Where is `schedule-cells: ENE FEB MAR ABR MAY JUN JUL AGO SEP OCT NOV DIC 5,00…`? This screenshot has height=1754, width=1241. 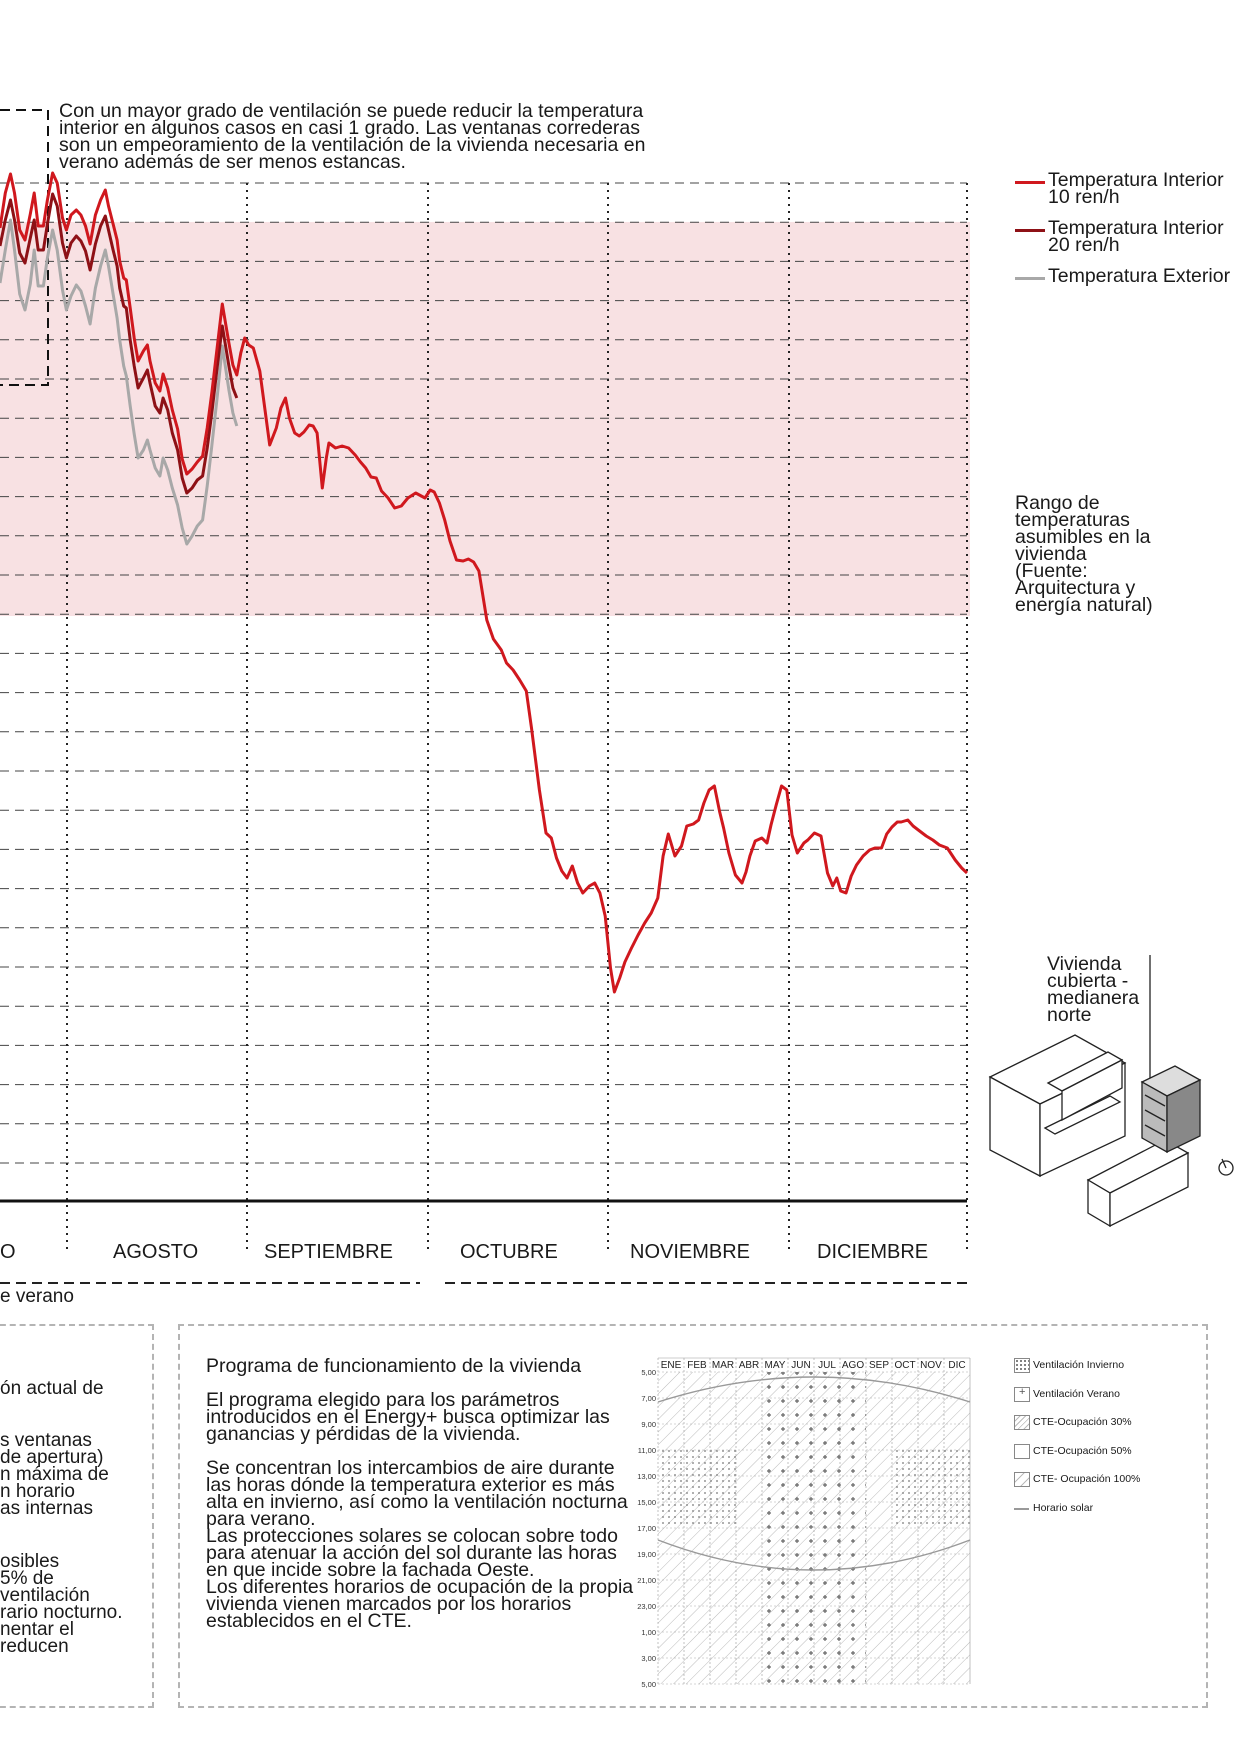
schedule-cells: ENE FEB MAR ABR MAY JUN JUL AGO SEP OCT NOV DIC 5,00… is located at coordinates (804, 1523).